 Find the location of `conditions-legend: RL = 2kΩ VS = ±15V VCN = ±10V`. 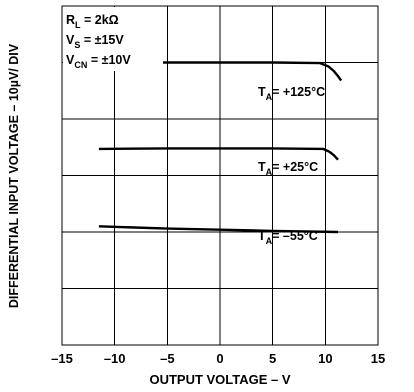

conditions-legend: RL = 2kΩ VS = ±15V VCN = ±10V is located at coordinates (113, 39).